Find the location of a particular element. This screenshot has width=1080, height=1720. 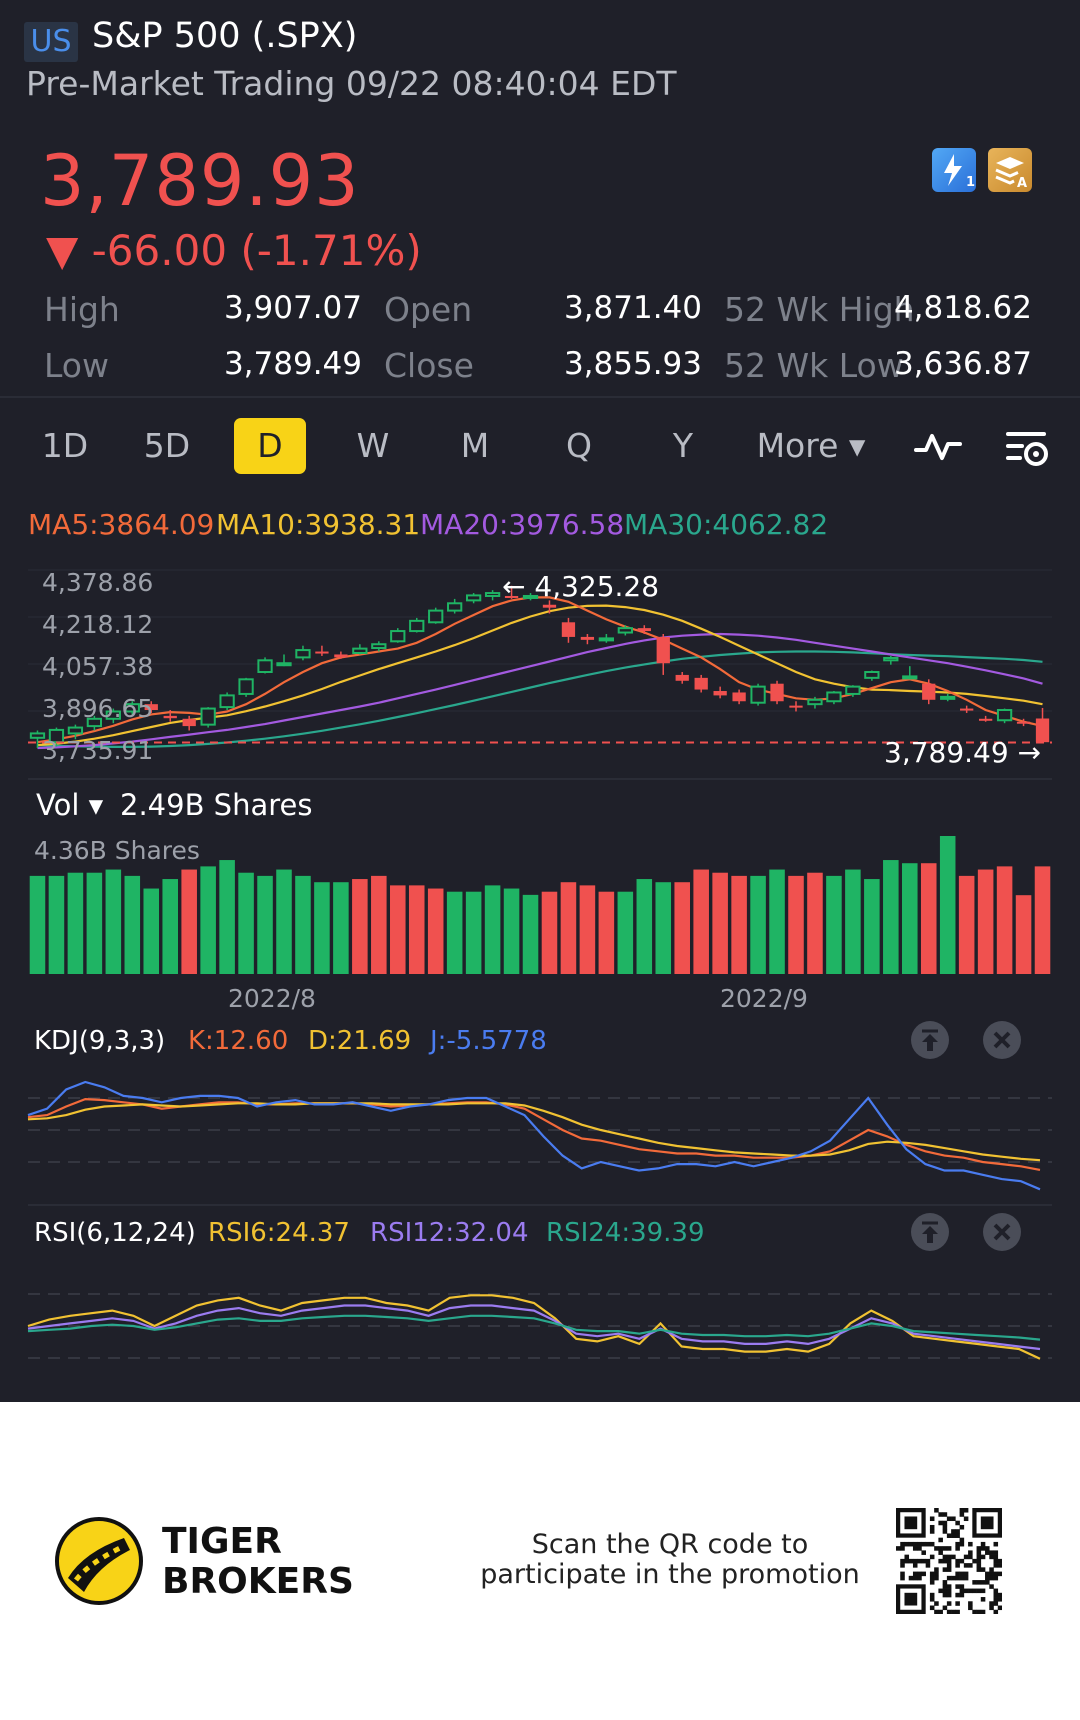

rsi6-value: RSI6:24.37 is located at coordinates (279, 1233).